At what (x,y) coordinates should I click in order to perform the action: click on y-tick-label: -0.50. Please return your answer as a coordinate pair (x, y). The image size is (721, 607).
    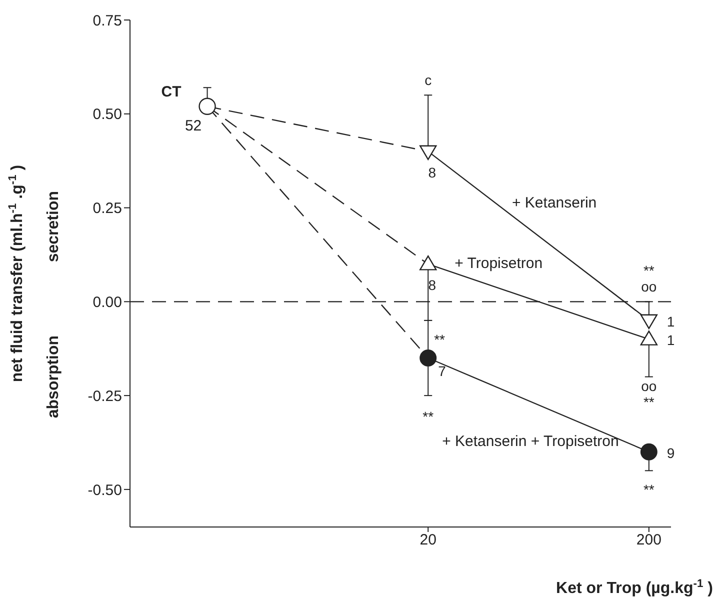
    Looking at the image, I should click on (105, 490).